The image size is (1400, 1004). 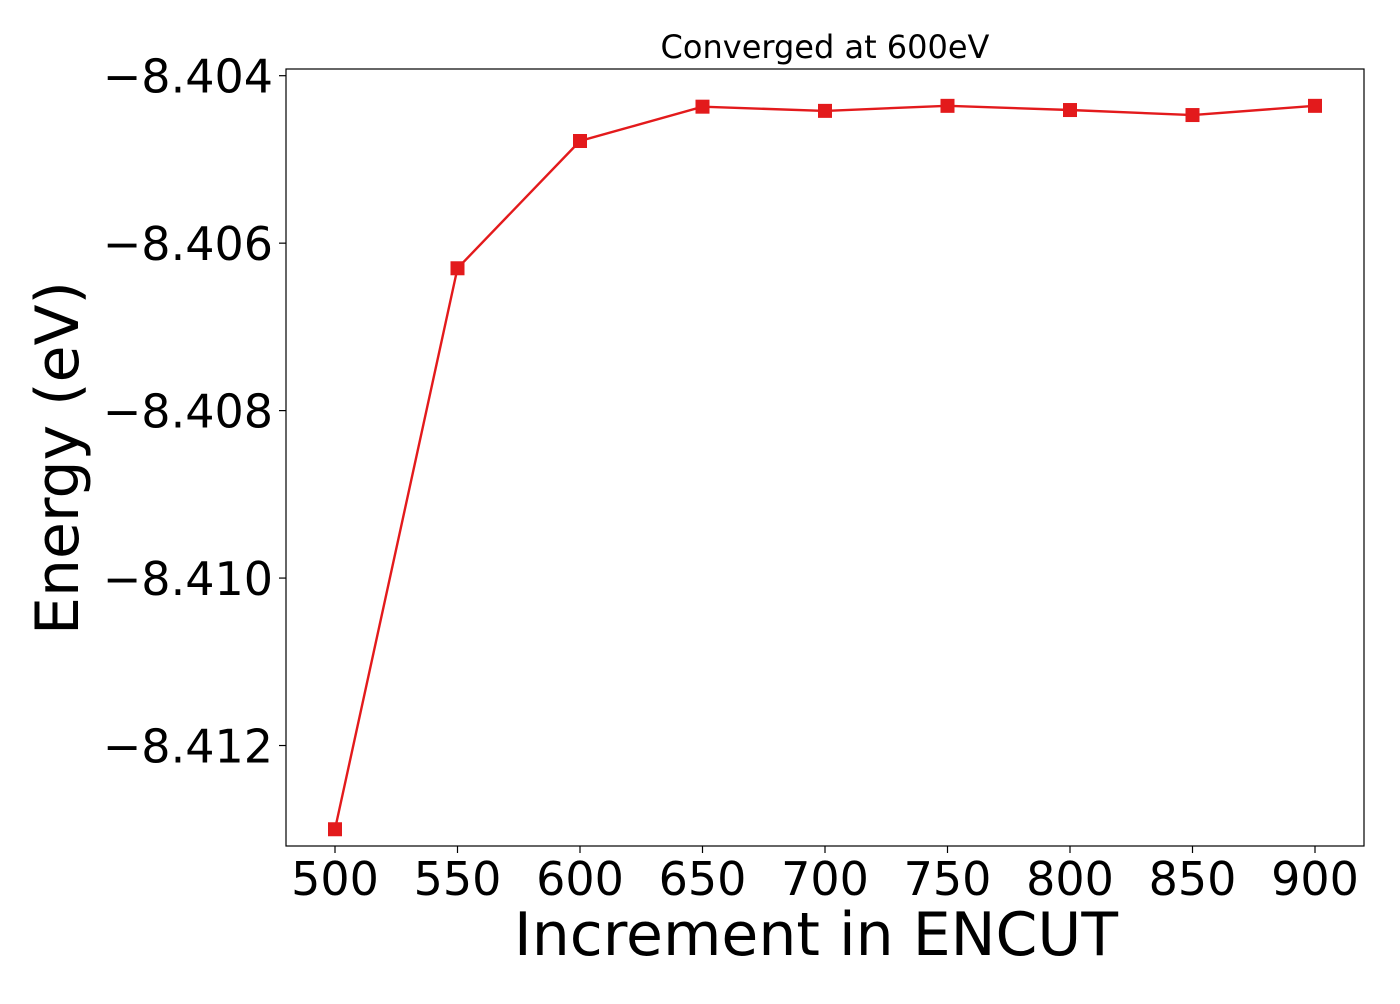 I want to click on y-axis-label: Energy (eV), so click(x=58, y=458).